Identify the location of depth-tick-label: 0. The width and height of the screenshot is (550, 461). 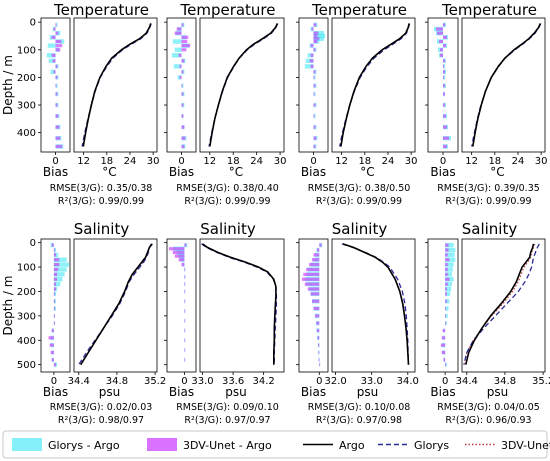
(33, 23).